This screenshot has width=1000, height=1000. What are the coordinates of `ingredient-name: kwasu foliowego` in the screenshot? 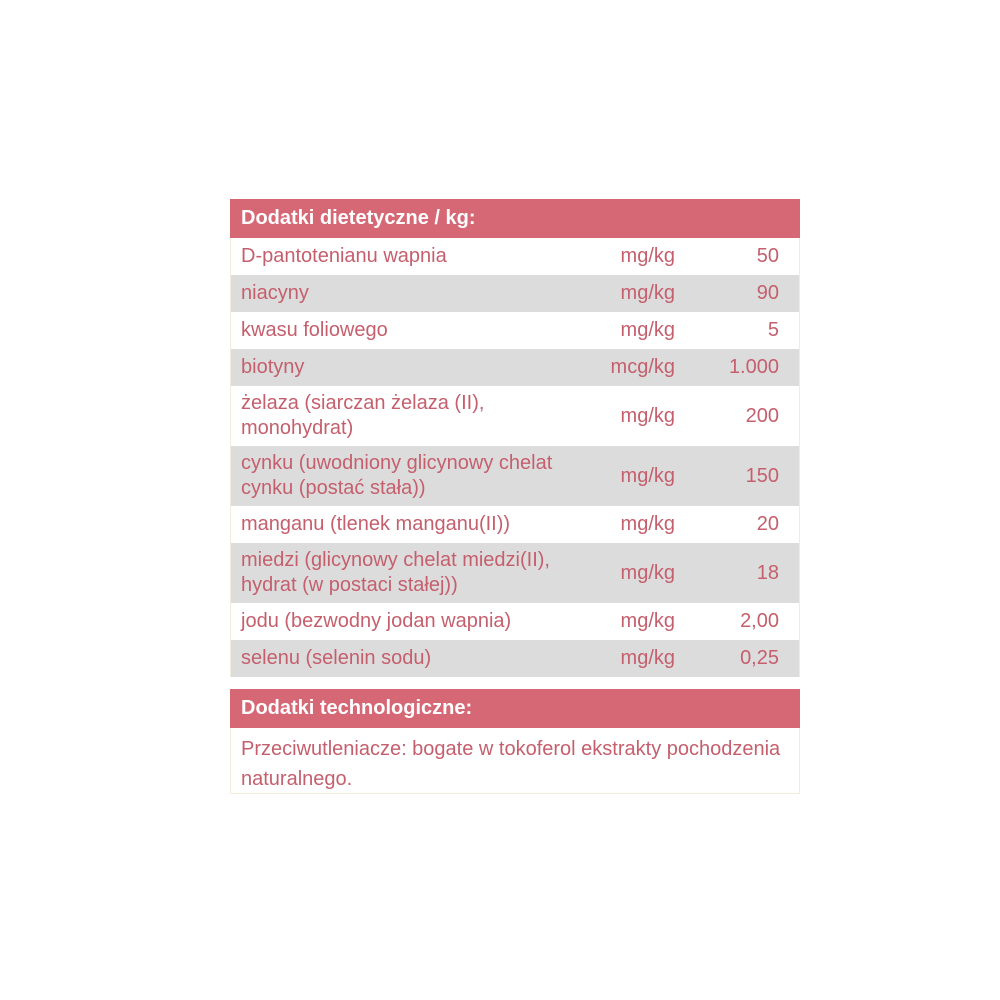 It's located at (314, 330).